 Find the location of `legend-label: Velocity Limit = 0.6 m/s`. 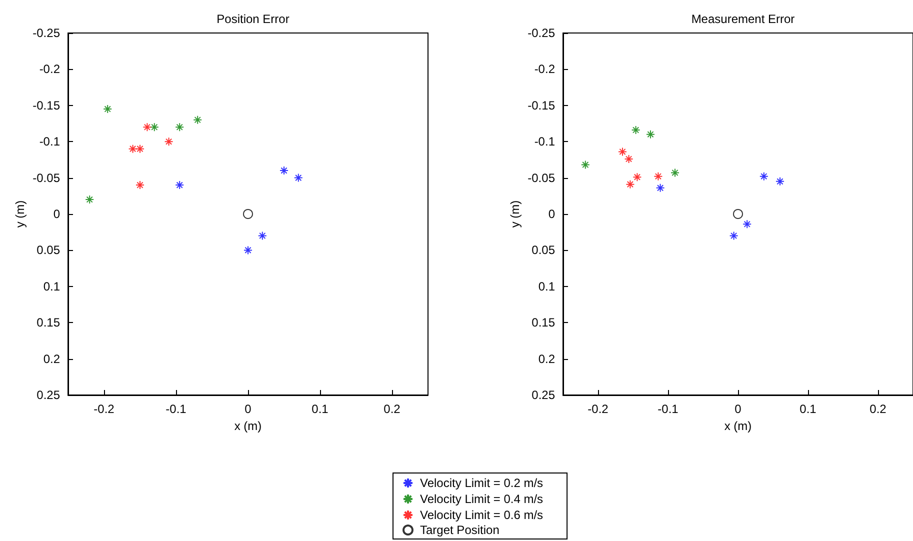

legend-label: Velocity Limit = 0.6 m/s is located at coordinates (482, 515).